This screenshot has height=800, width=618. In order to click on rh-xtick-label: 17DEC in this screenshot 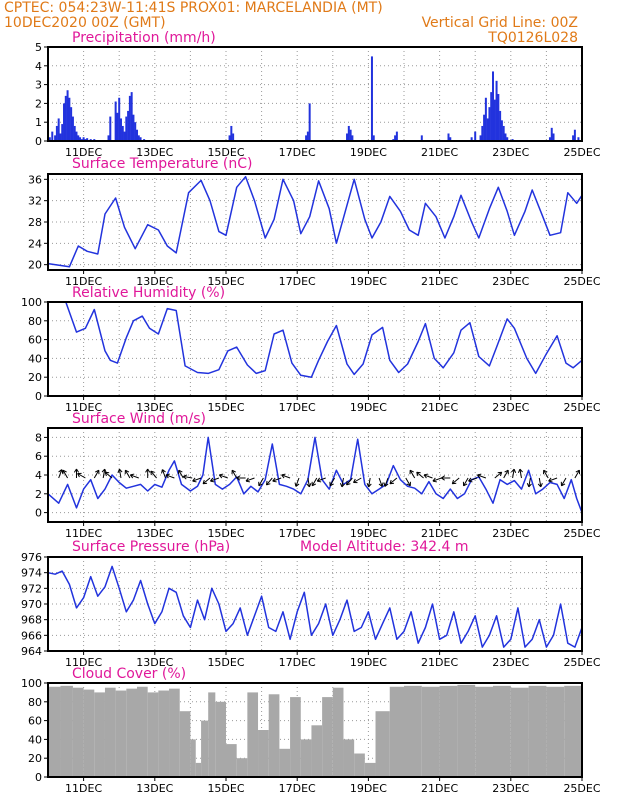, I will do `click(297, 407)`.